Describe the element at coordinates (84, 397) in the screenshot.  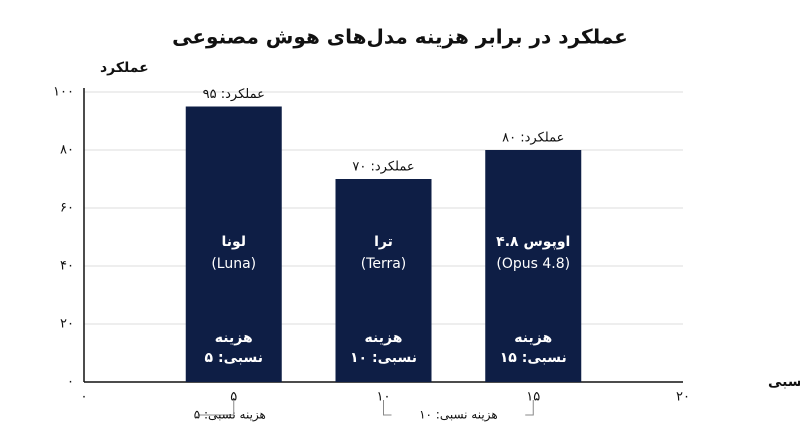
I see `x-tick-label: ۰` at that location.